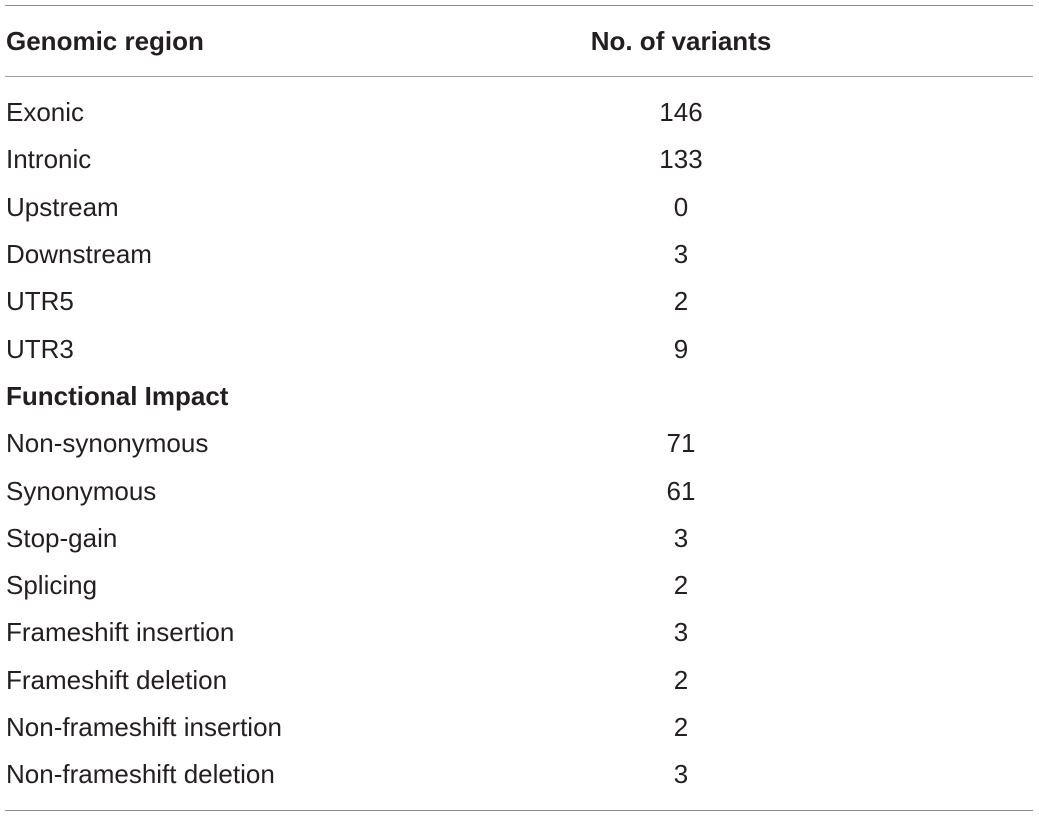 Image resolution: width=1039 pixels, height=816 pixels. Describe the element at coordinates (79, 254) in the screenshot. I see `row-label: Downstream` at that location.